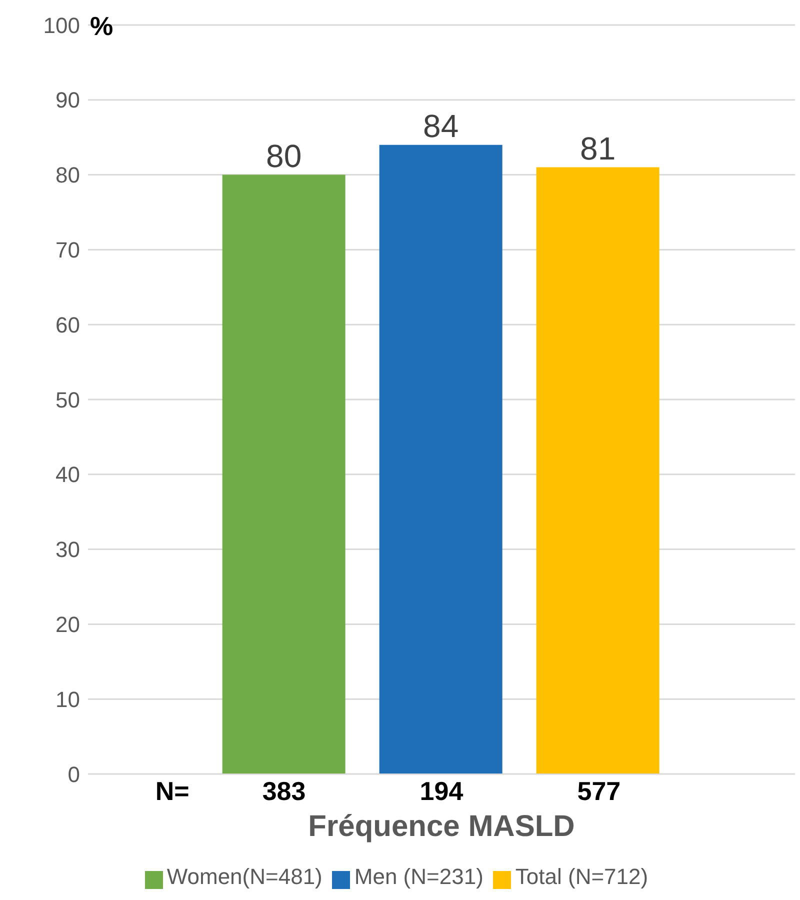 This screenshot has width=800, height=900. What do you see at coordinates (68, 100) in the screenshot?
I see `y-tick-label: 90` at bounding box center [68, 100].